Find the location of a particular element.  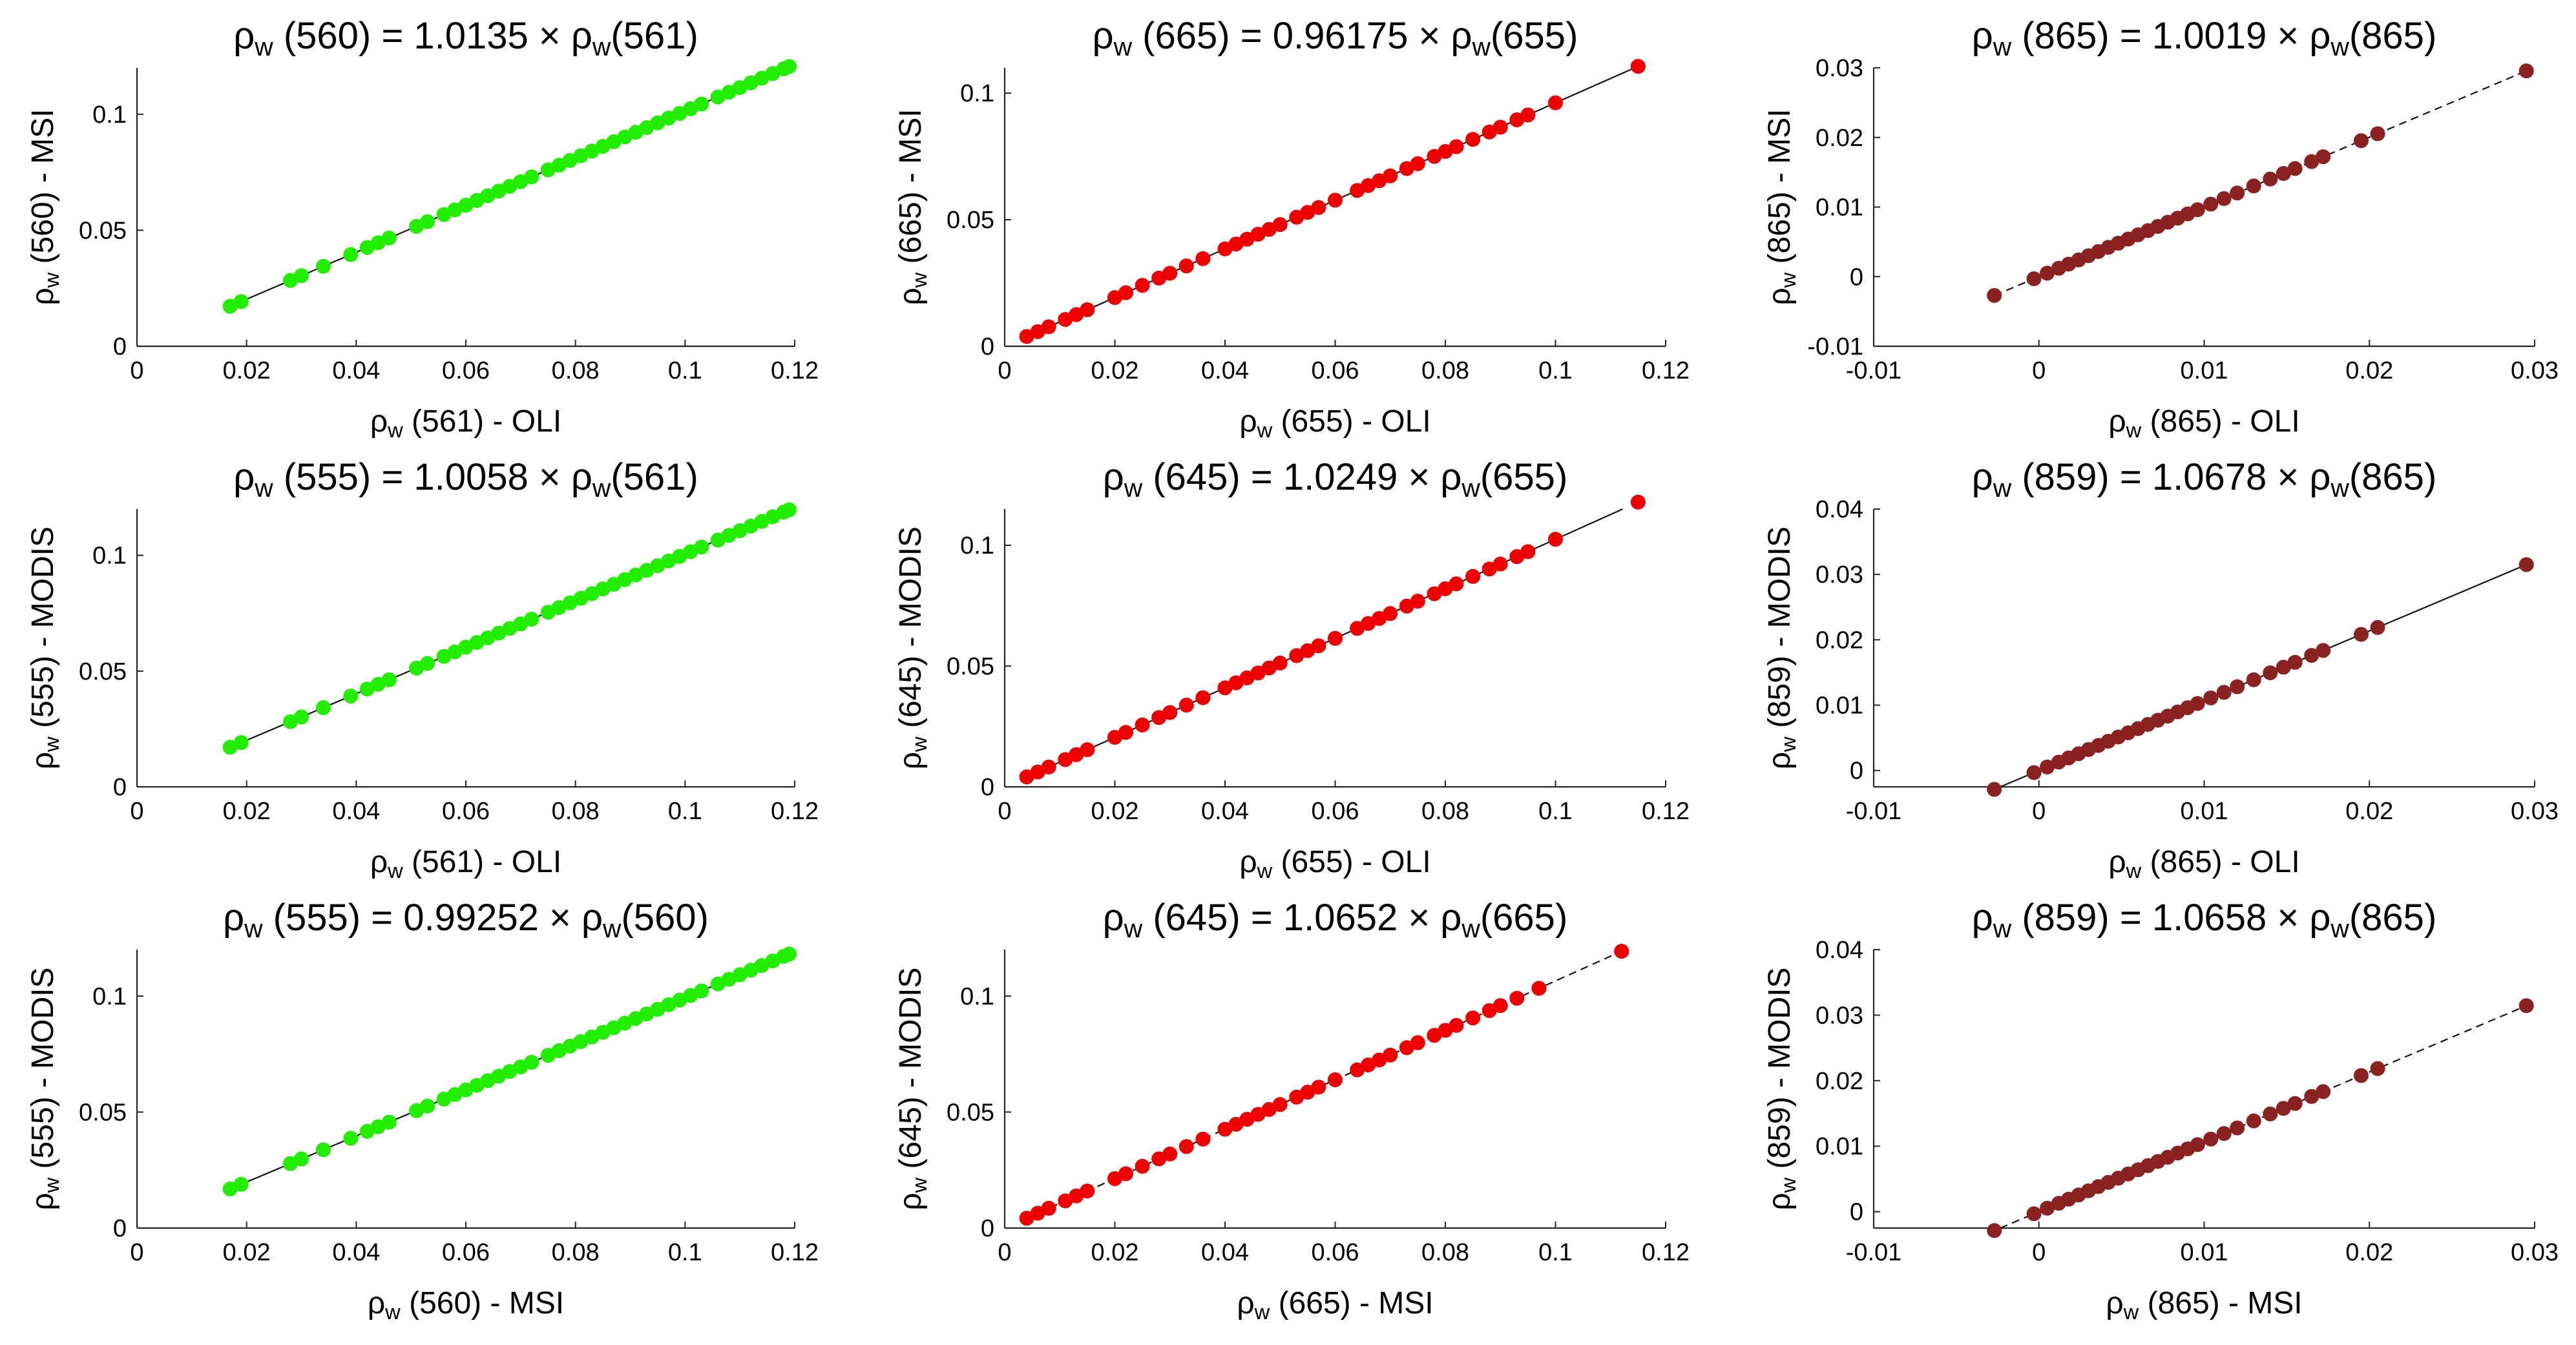

panel-title: ρw (859) = 1.0678 × ρw(865) is located at coordinates (2204, 479).